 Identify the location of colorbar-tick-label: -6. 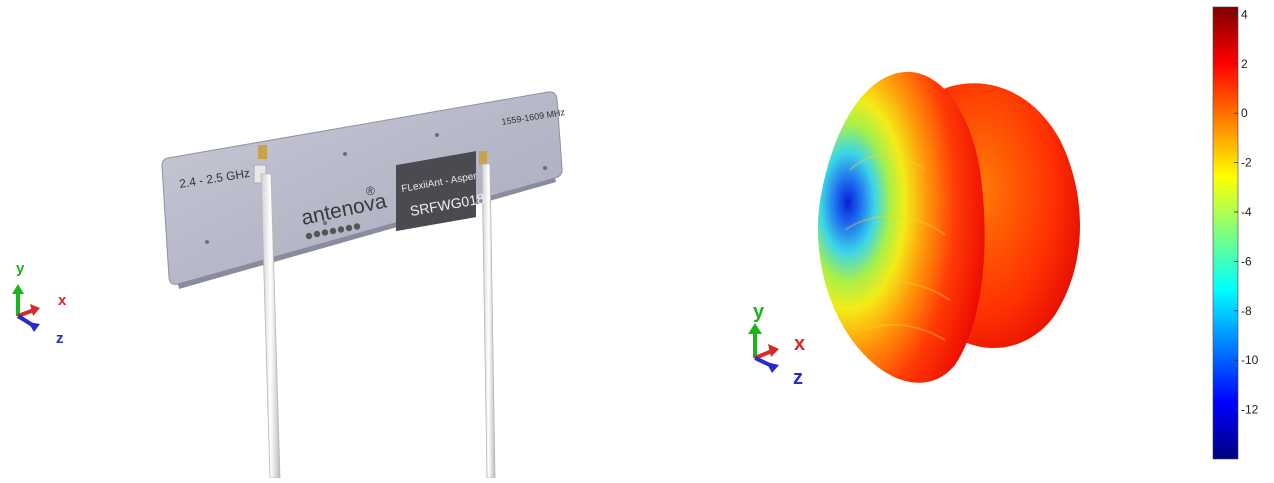
(1246, 261).